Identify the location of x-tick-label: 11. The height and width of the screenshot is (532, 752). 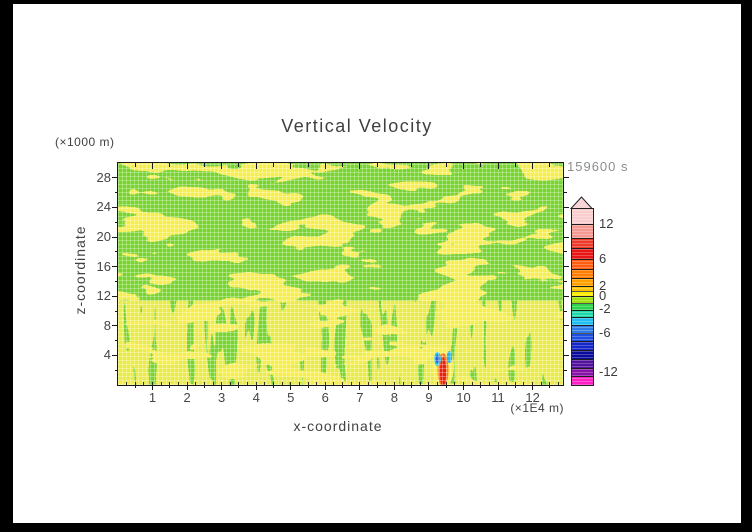
(498, 397).